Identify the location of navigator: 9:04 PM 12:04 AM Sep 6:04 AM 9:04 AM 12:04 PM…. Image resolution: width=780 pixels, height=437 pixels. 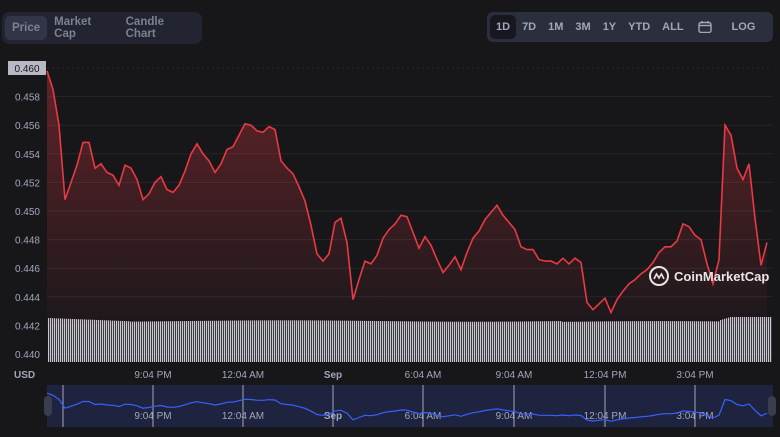
(410, 406).